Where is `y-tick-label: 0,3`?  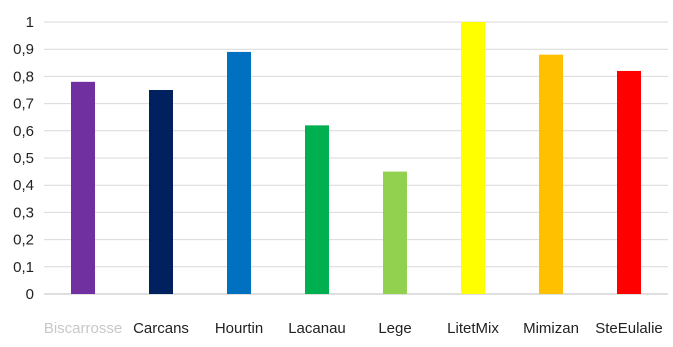
y-tick-label: 0,3 is located at coordinates (23, 212).